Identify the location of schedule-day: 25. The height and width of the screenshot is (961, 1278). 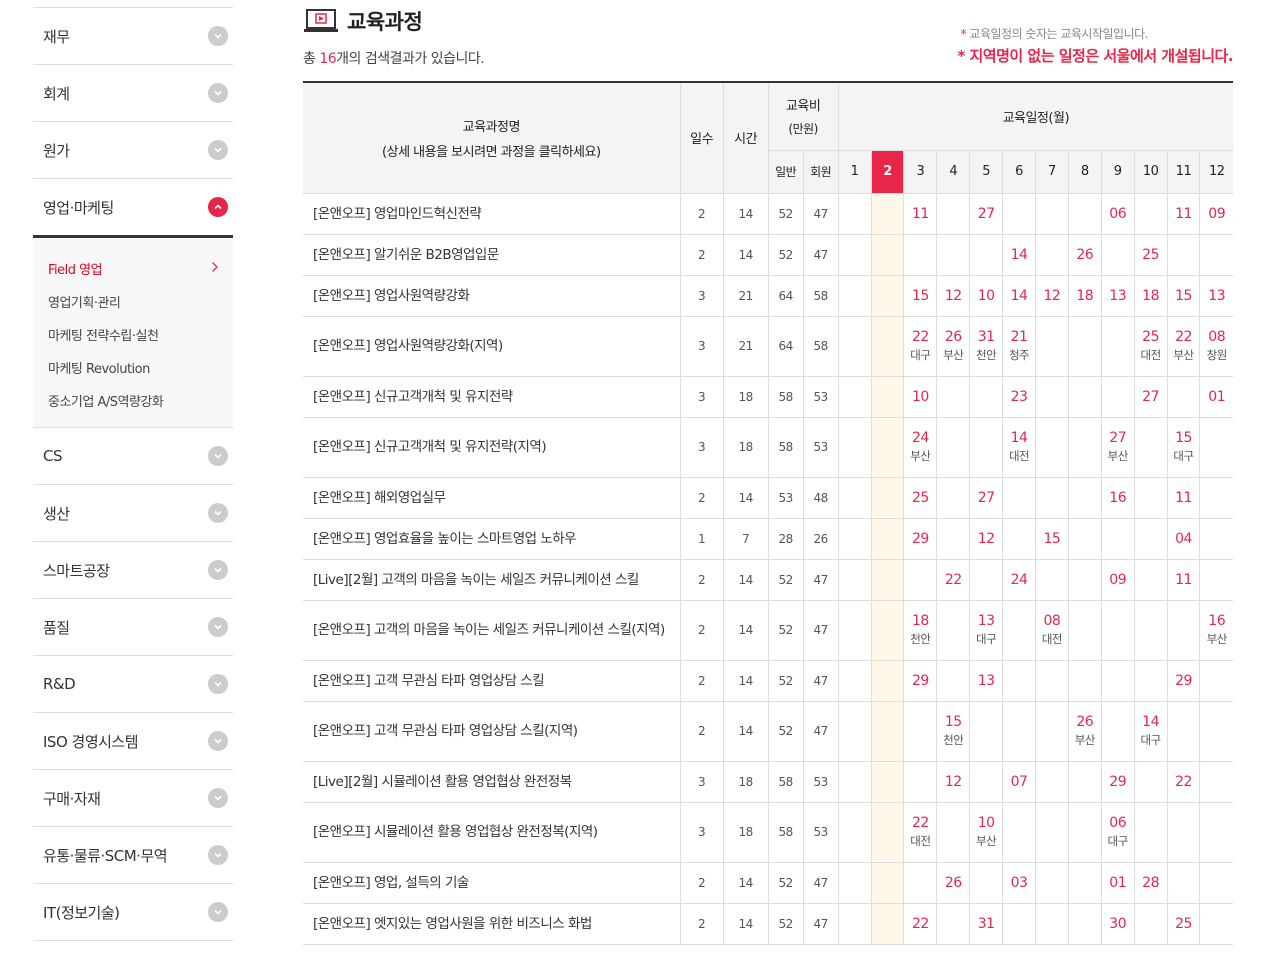
(1150, 254).